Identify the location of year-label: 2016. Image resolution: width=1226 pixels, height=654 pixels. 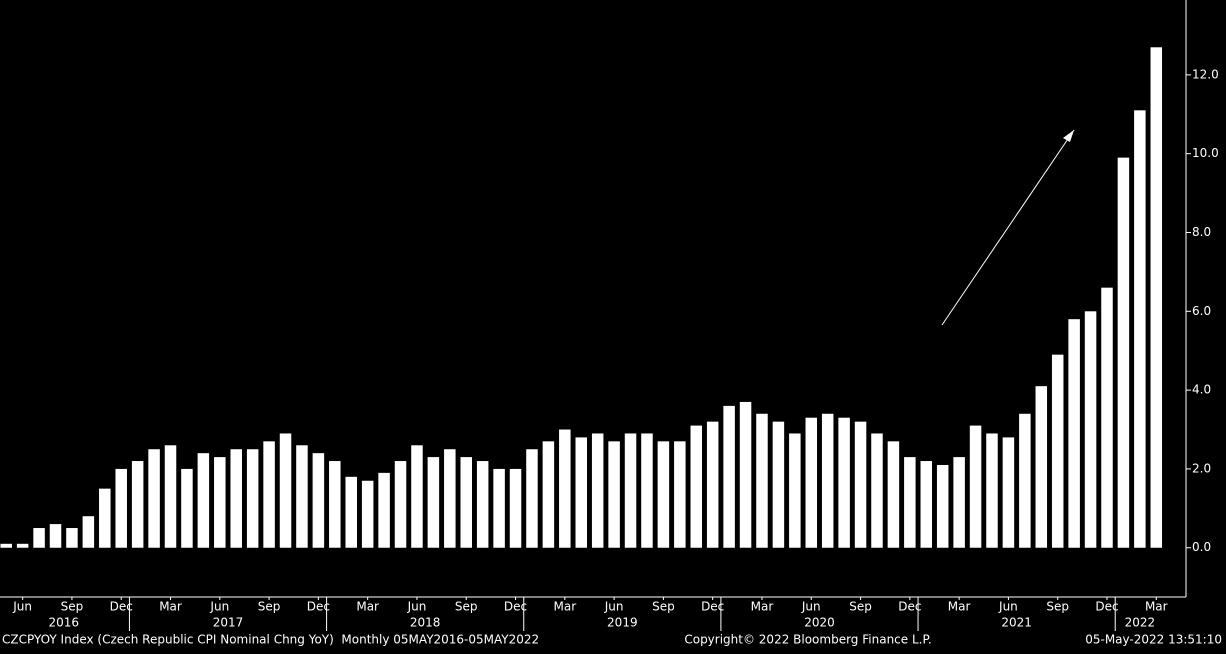
(63, 623).